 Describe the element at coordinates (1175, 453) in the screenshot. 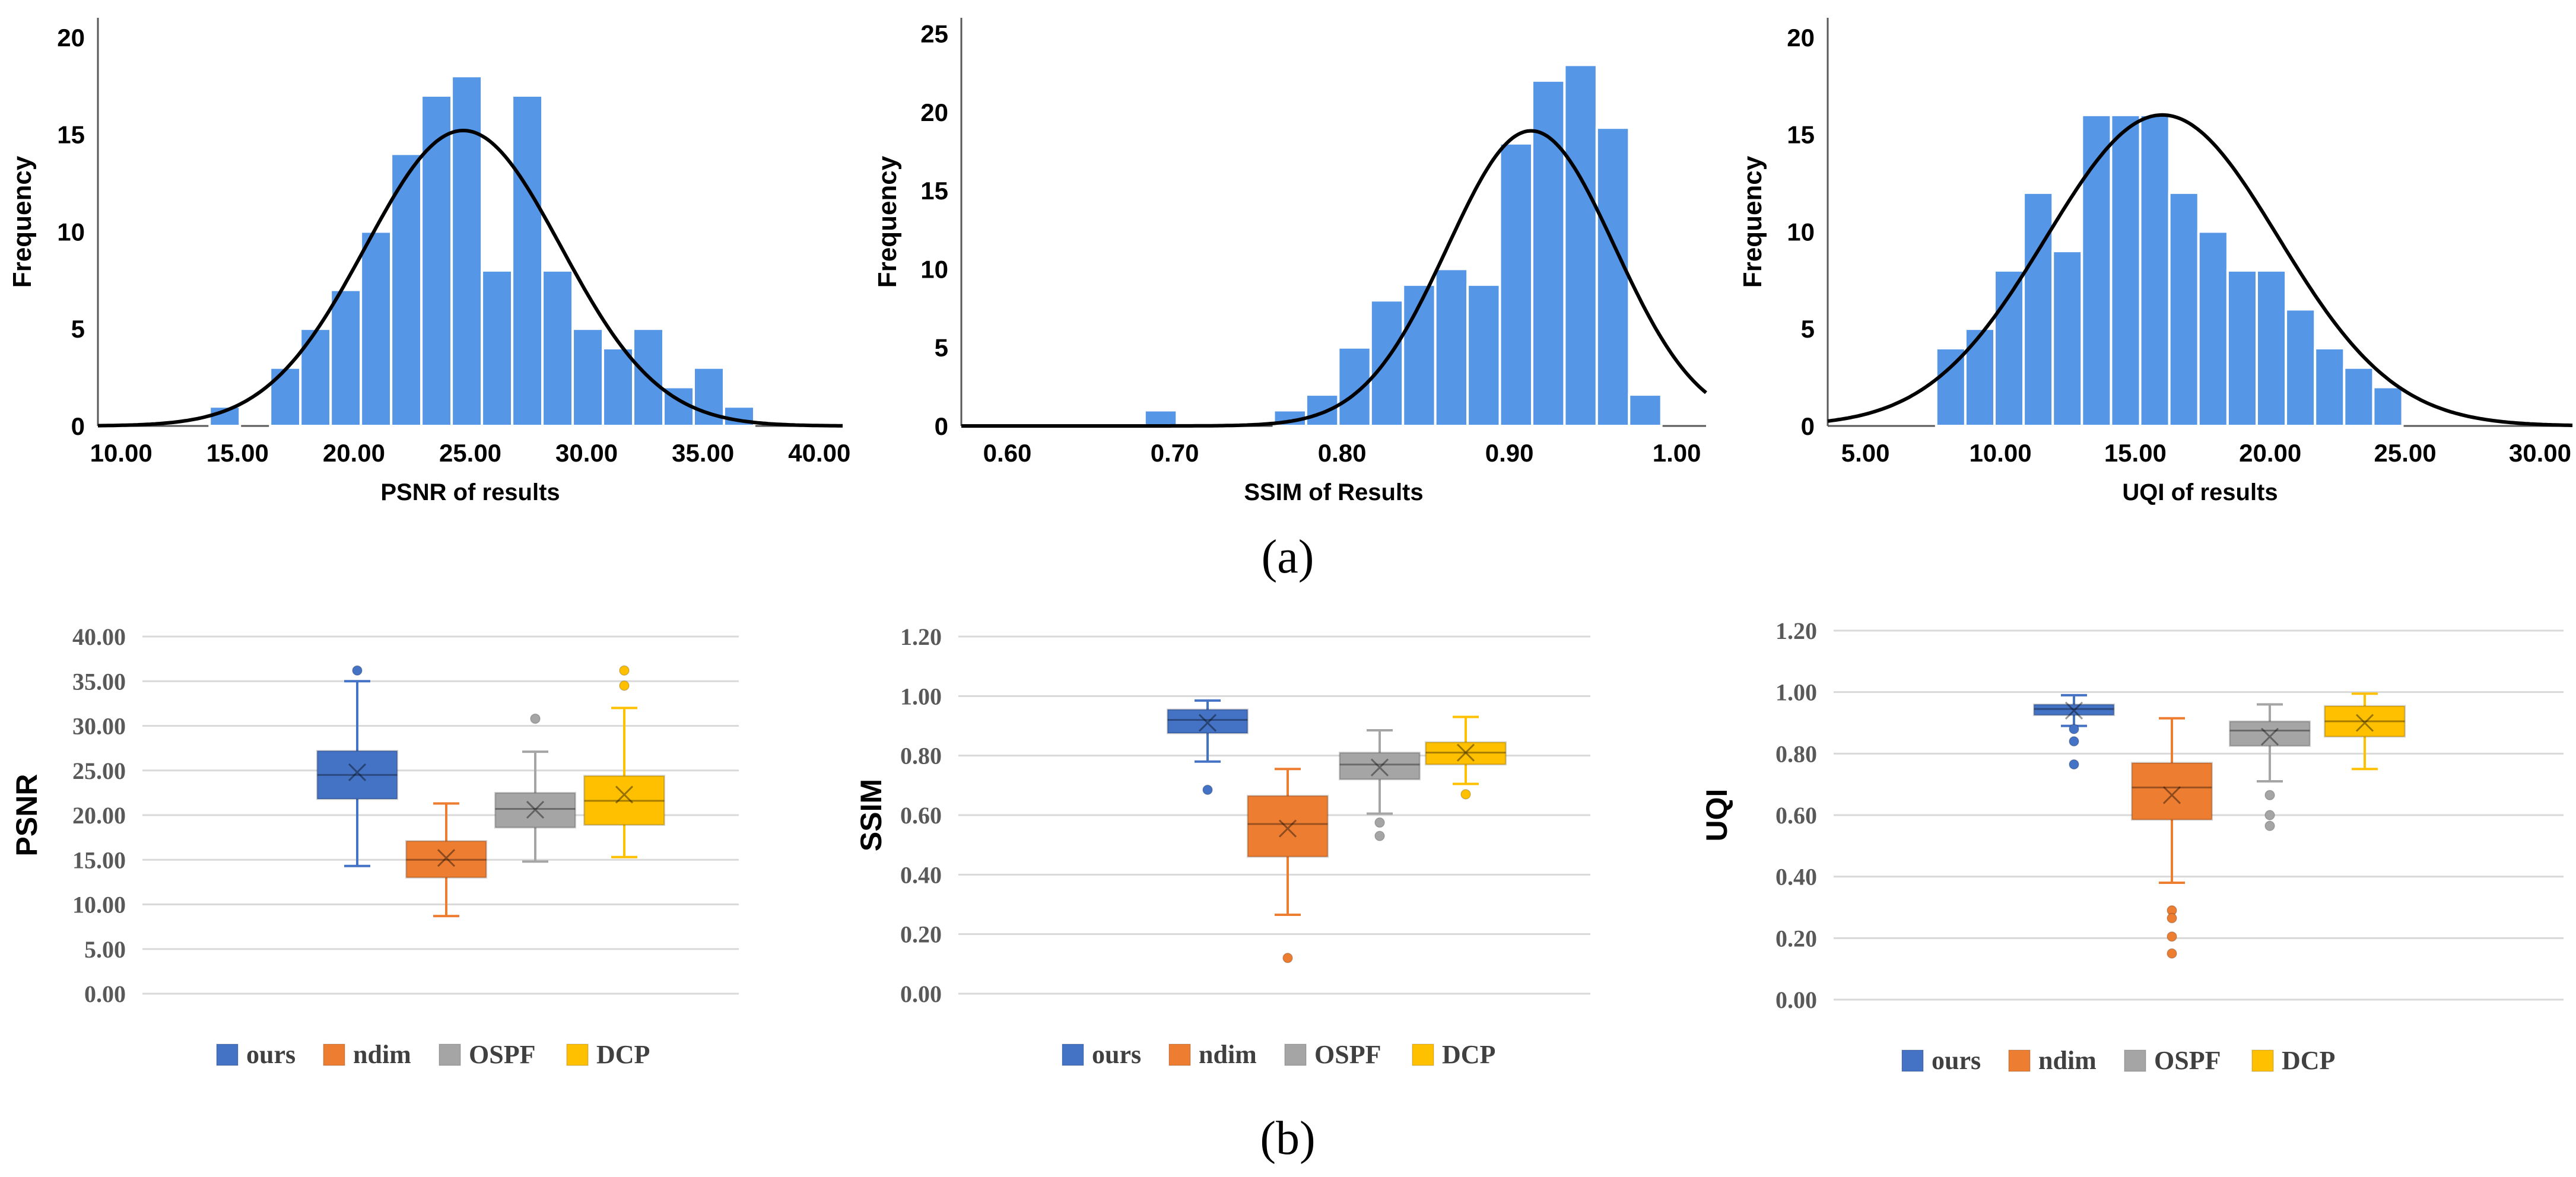

I see `x-tick-label: 0.70` at that location.